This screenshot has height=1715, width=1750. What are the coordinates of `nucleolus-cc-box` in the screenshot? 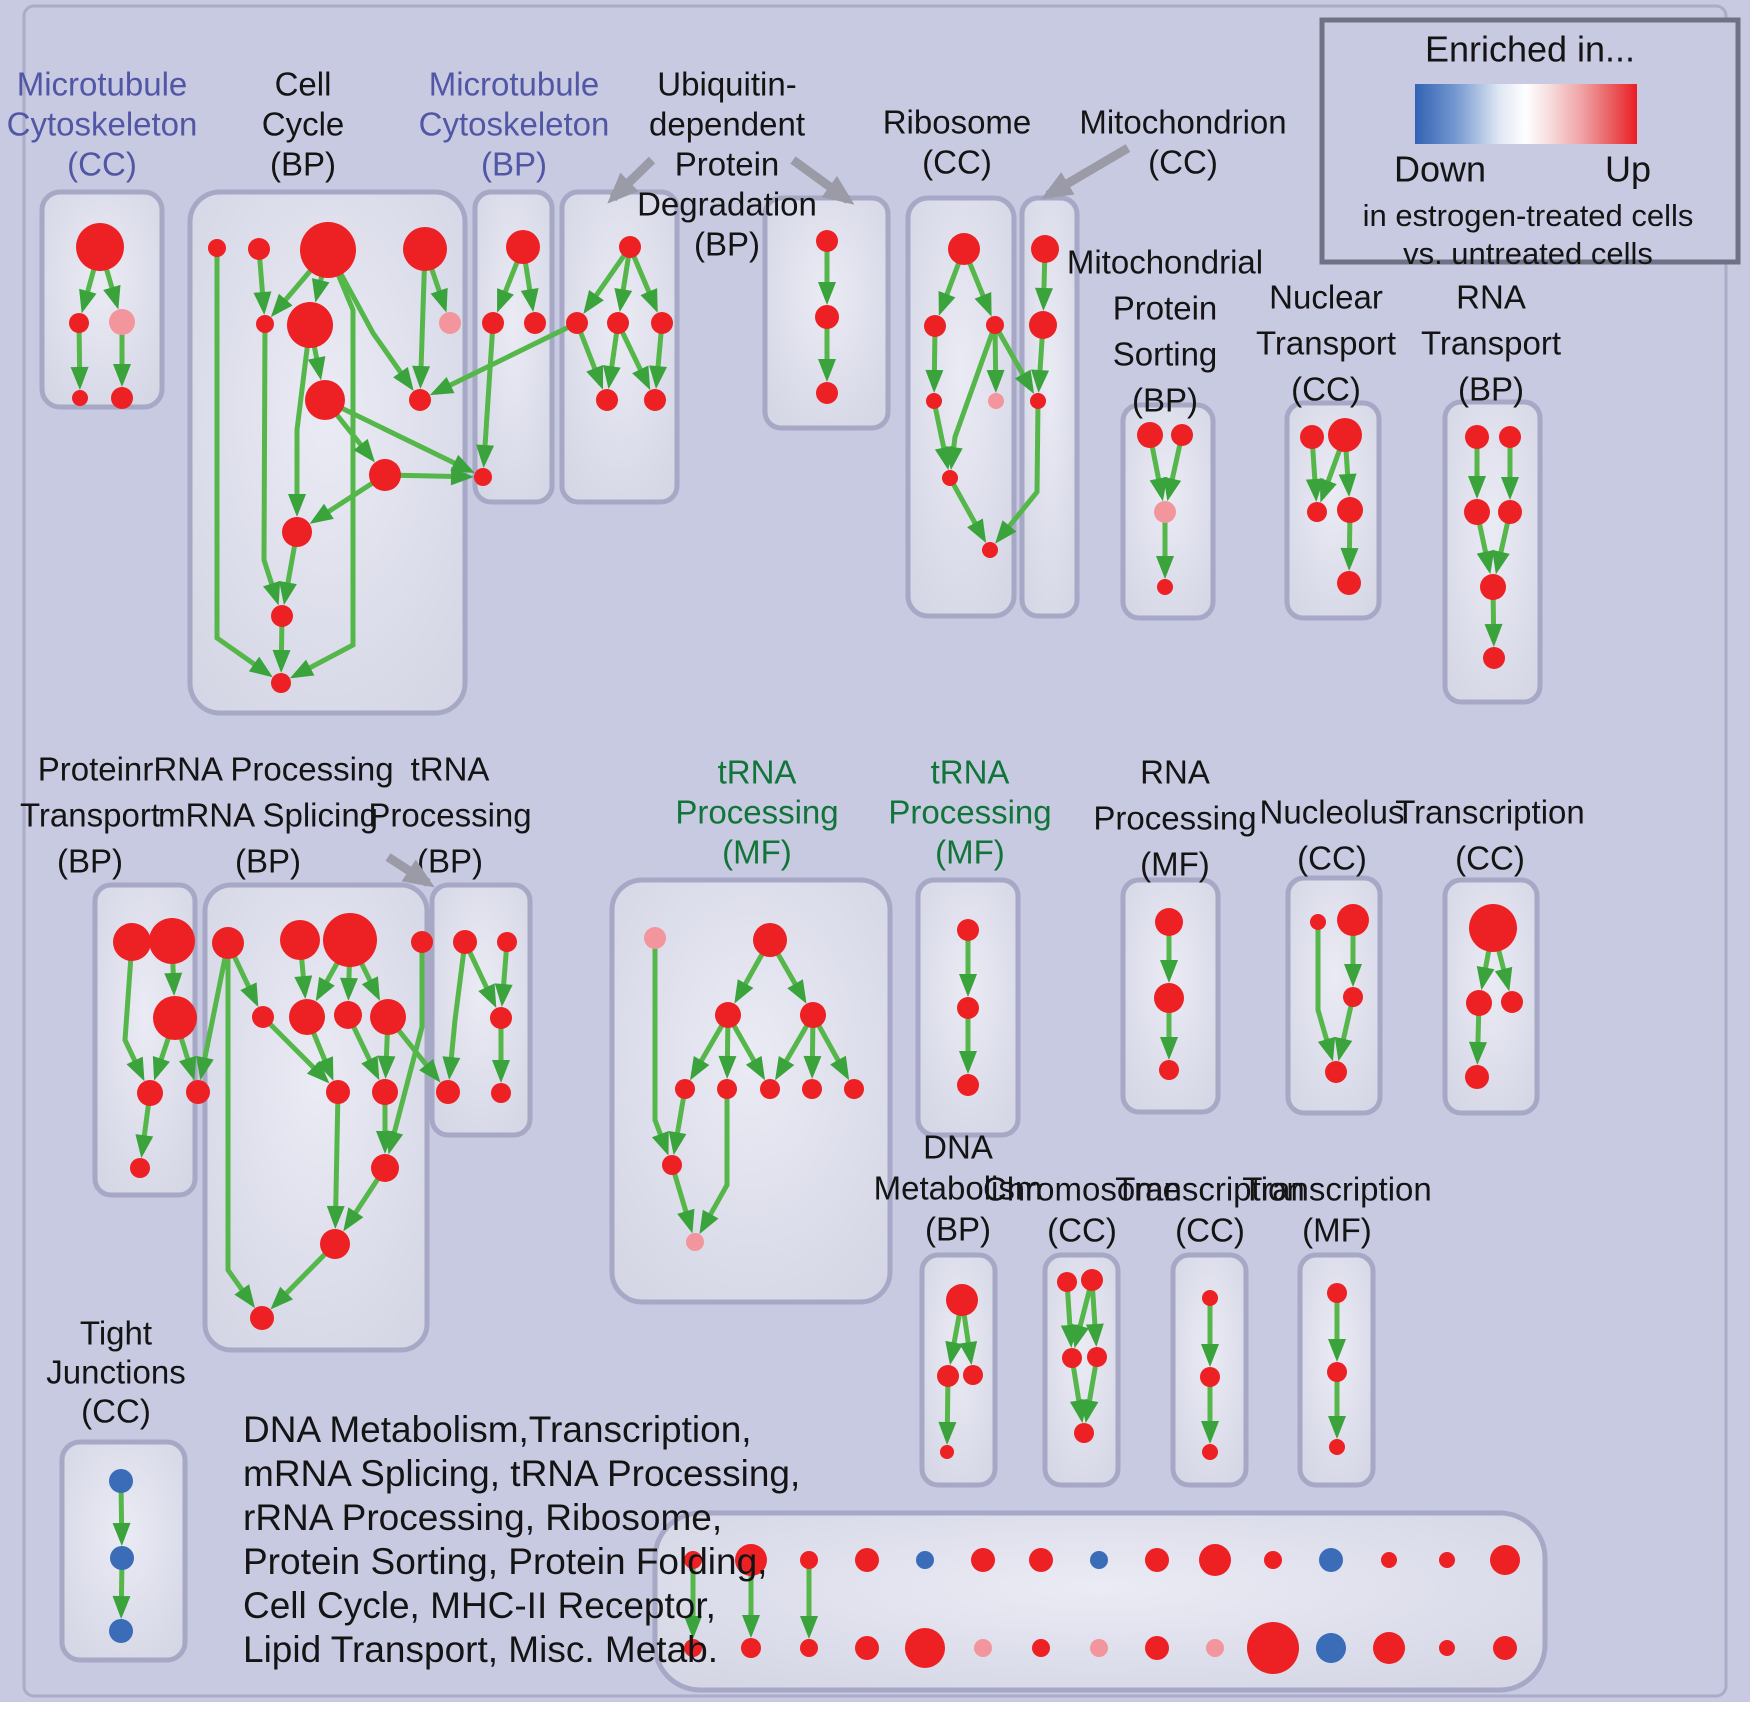 It's located at (1334, 995).